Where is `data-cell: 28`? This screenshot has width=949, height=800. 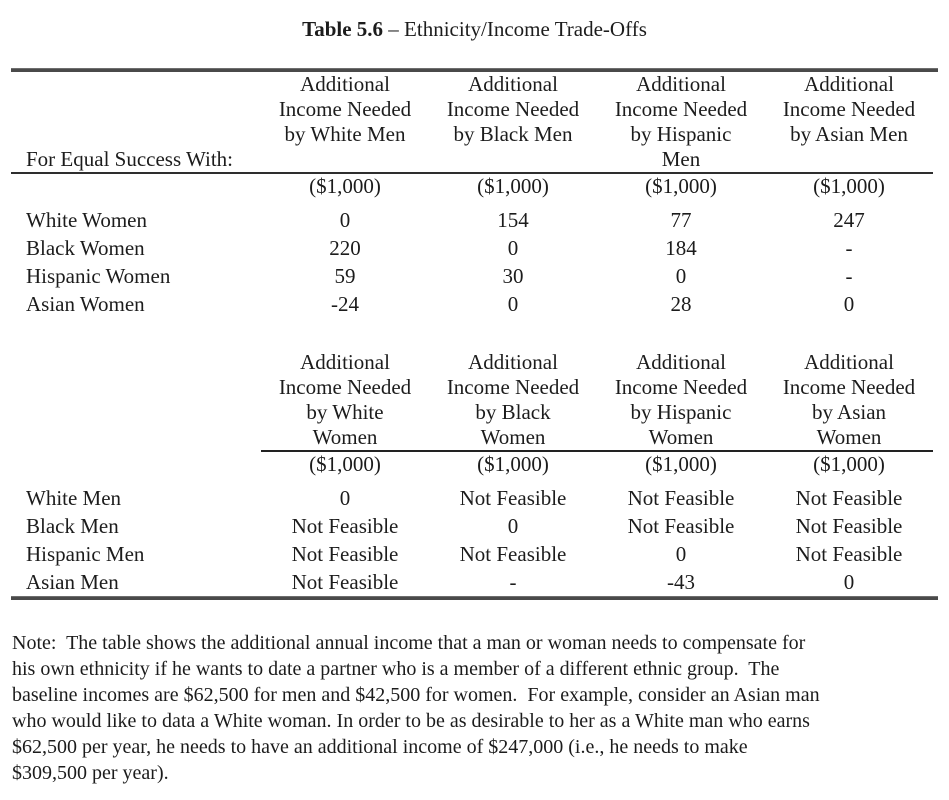
data-cell: 28 is located at coordinates (681, 304).